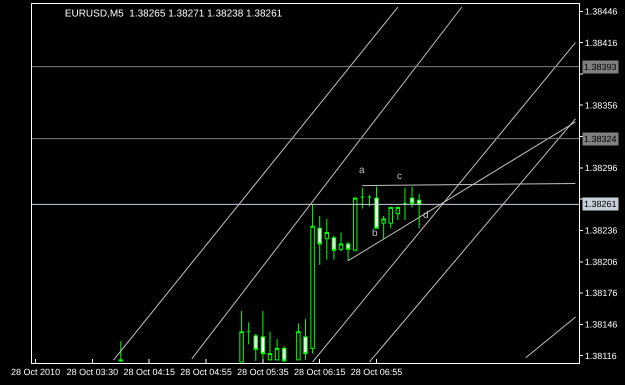  I want to click on y-tick-label: 1.38296, so click(601, 168).